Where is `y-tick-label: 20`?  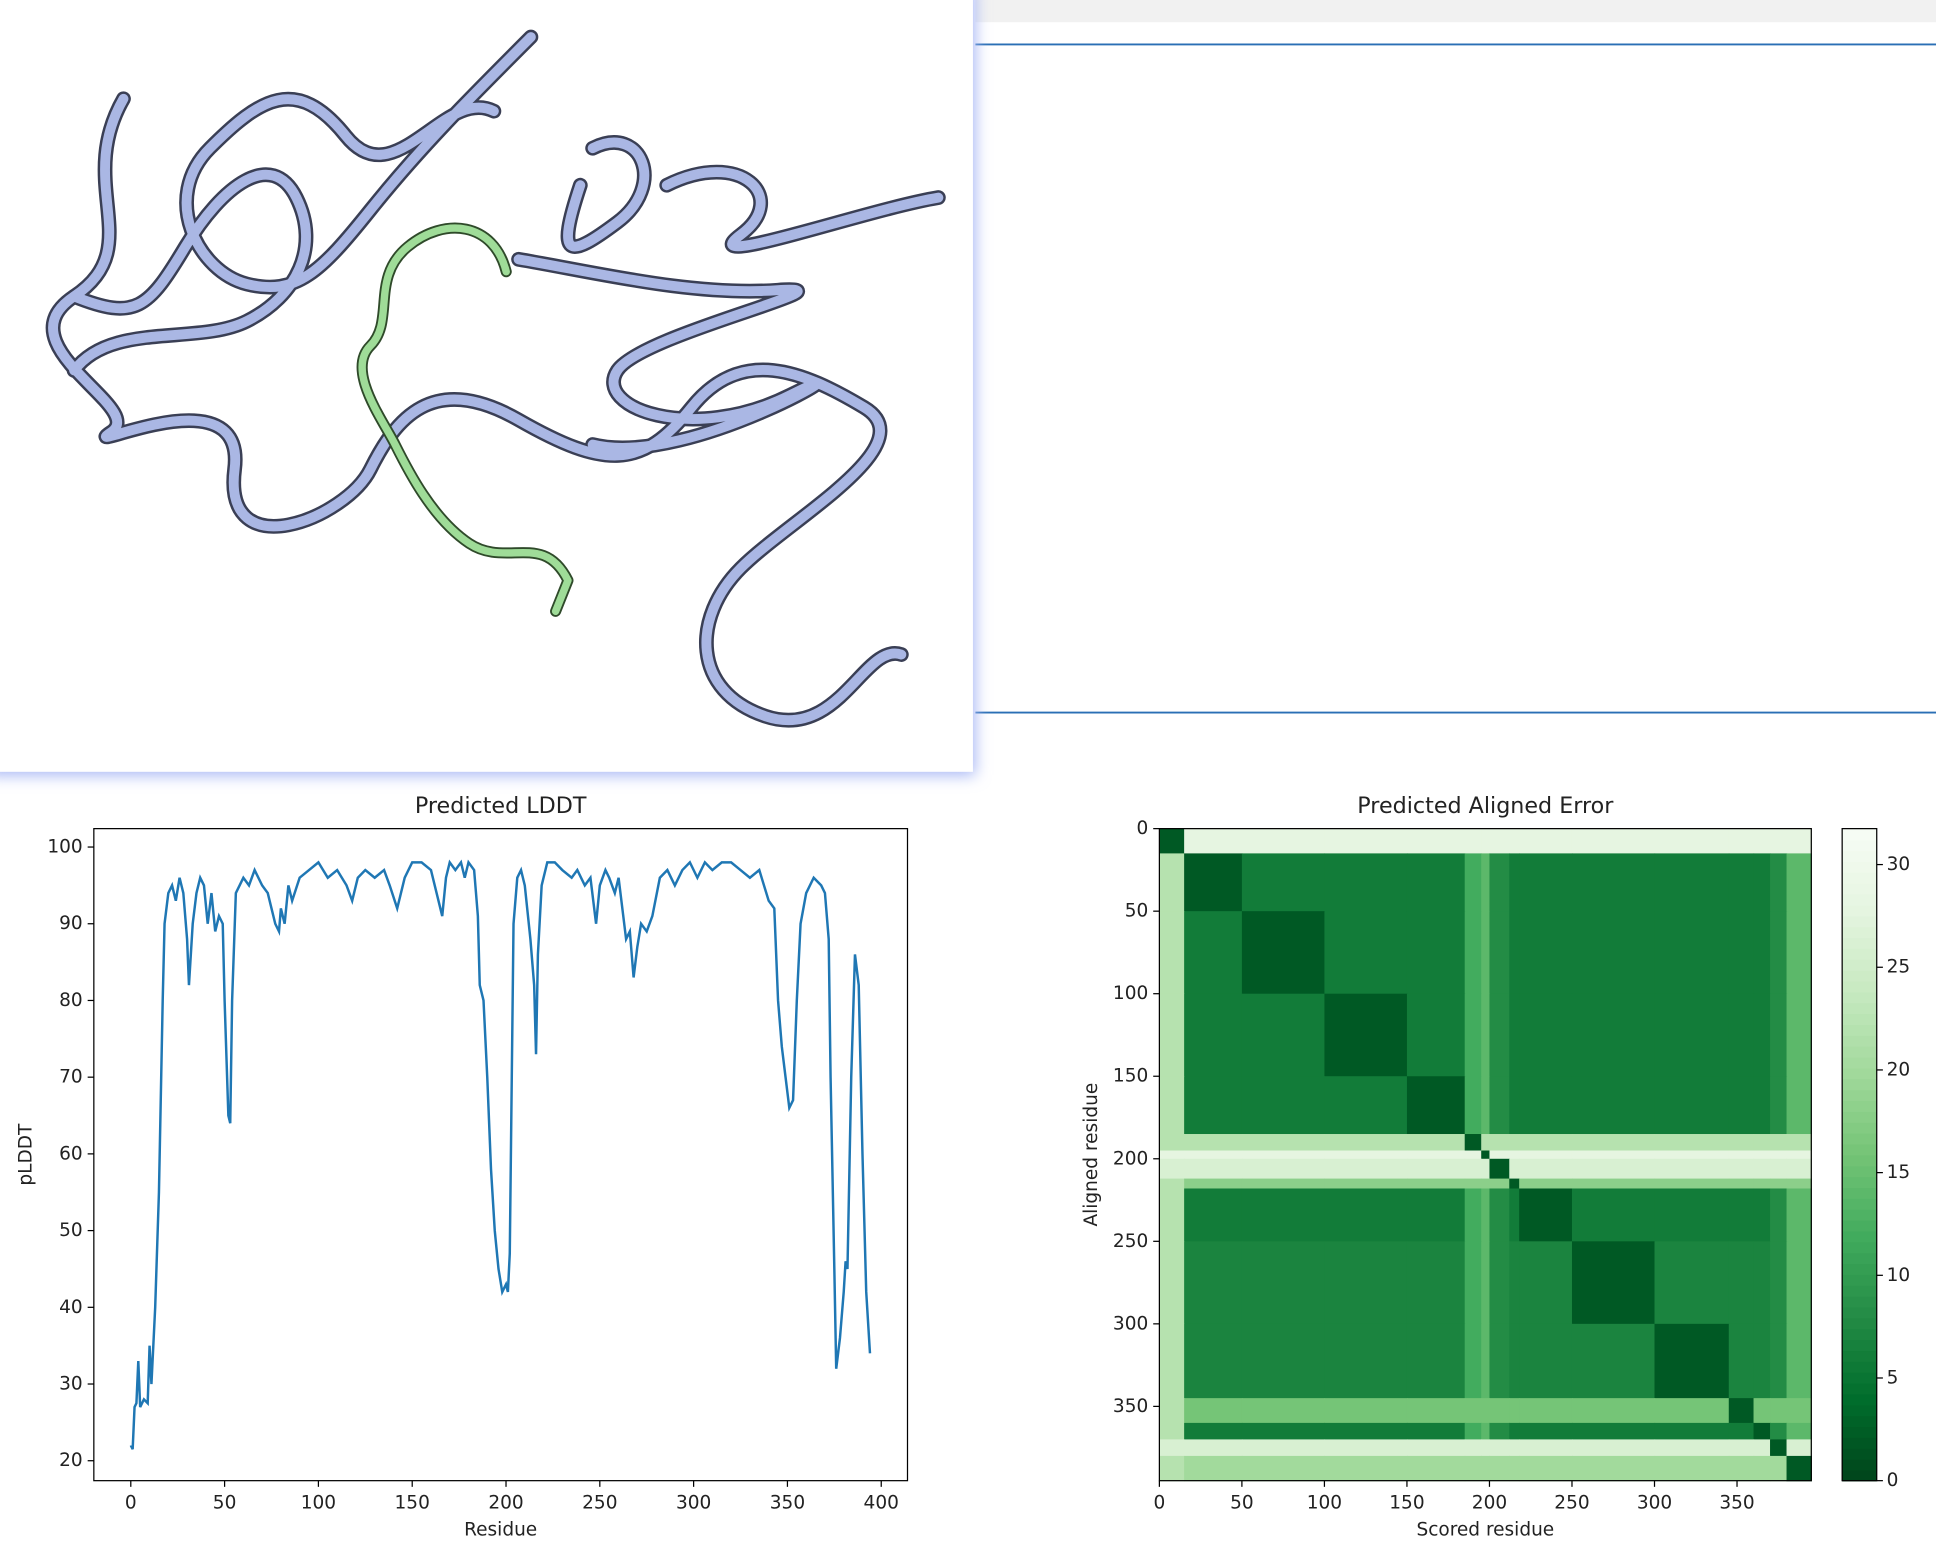
y-tick-label: 20 is located at coordinates (71, 1460).